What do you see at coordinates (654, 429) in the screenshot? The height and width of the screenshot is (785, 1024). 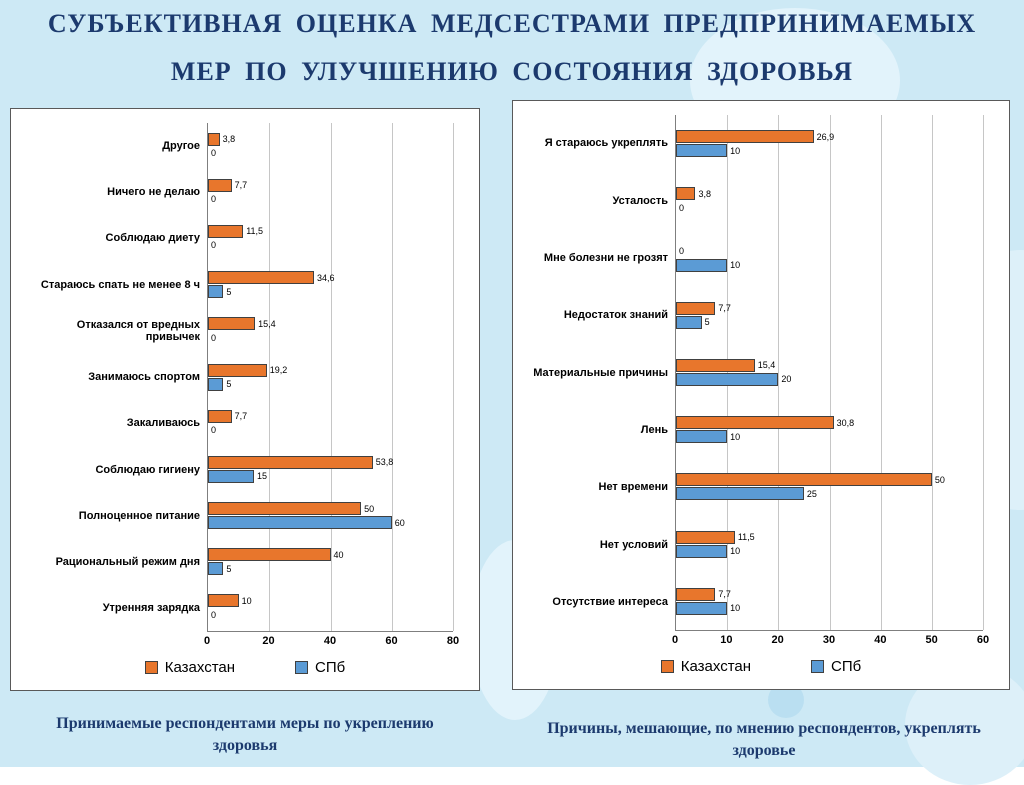 I see `category-label: Лень` at bounding box center [654, 429].